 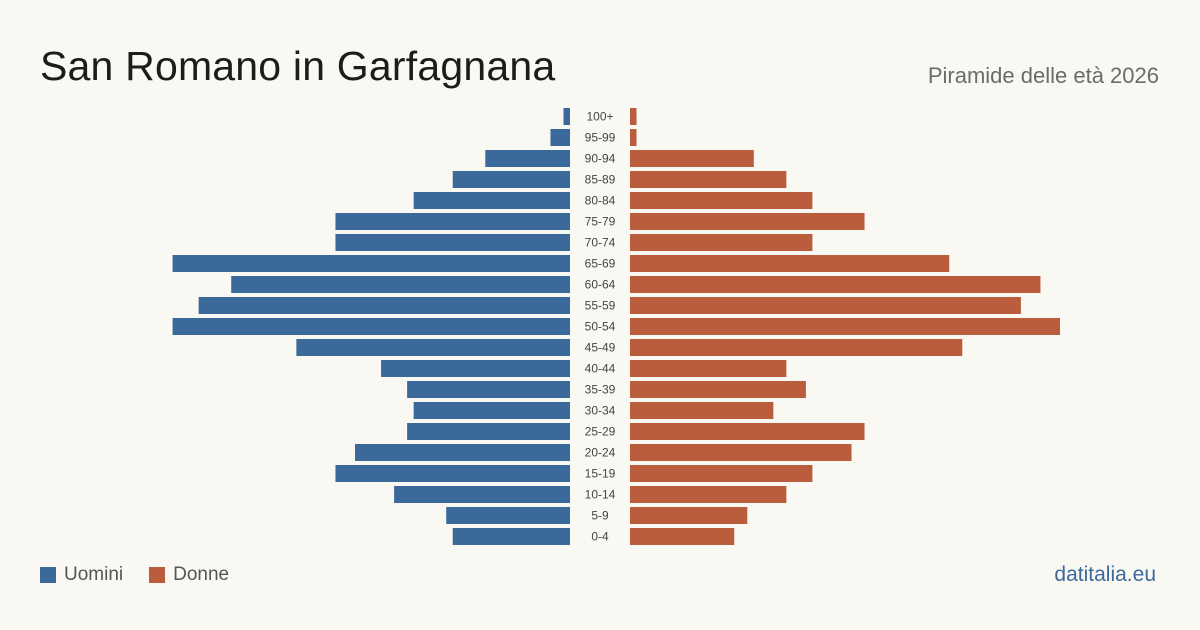 What do you see at coordinates (600, 306) in the screenshot?
I see `age-group-label: 55-59` at bounding box center [600, 306].